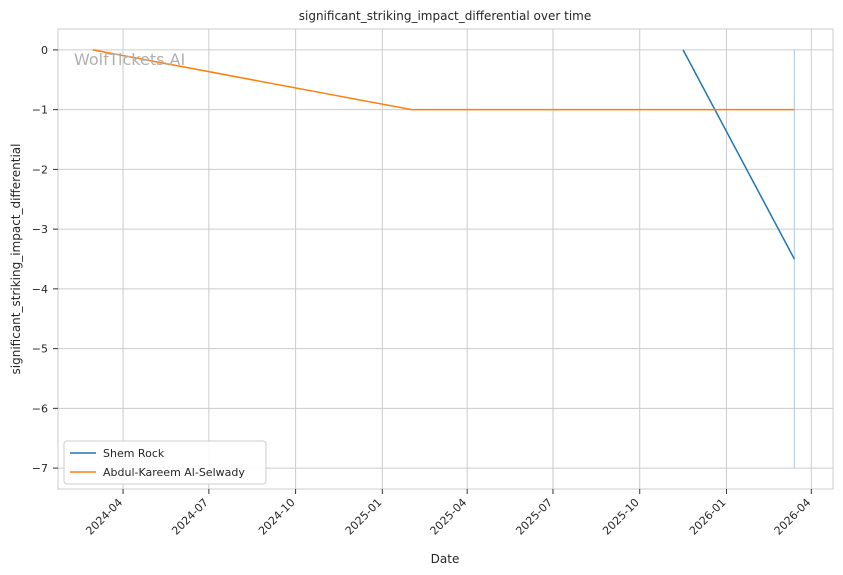 The width and height of the screenshot is (843, 575). I want to click on y-tick-label--2: −2, so click(40, 169).